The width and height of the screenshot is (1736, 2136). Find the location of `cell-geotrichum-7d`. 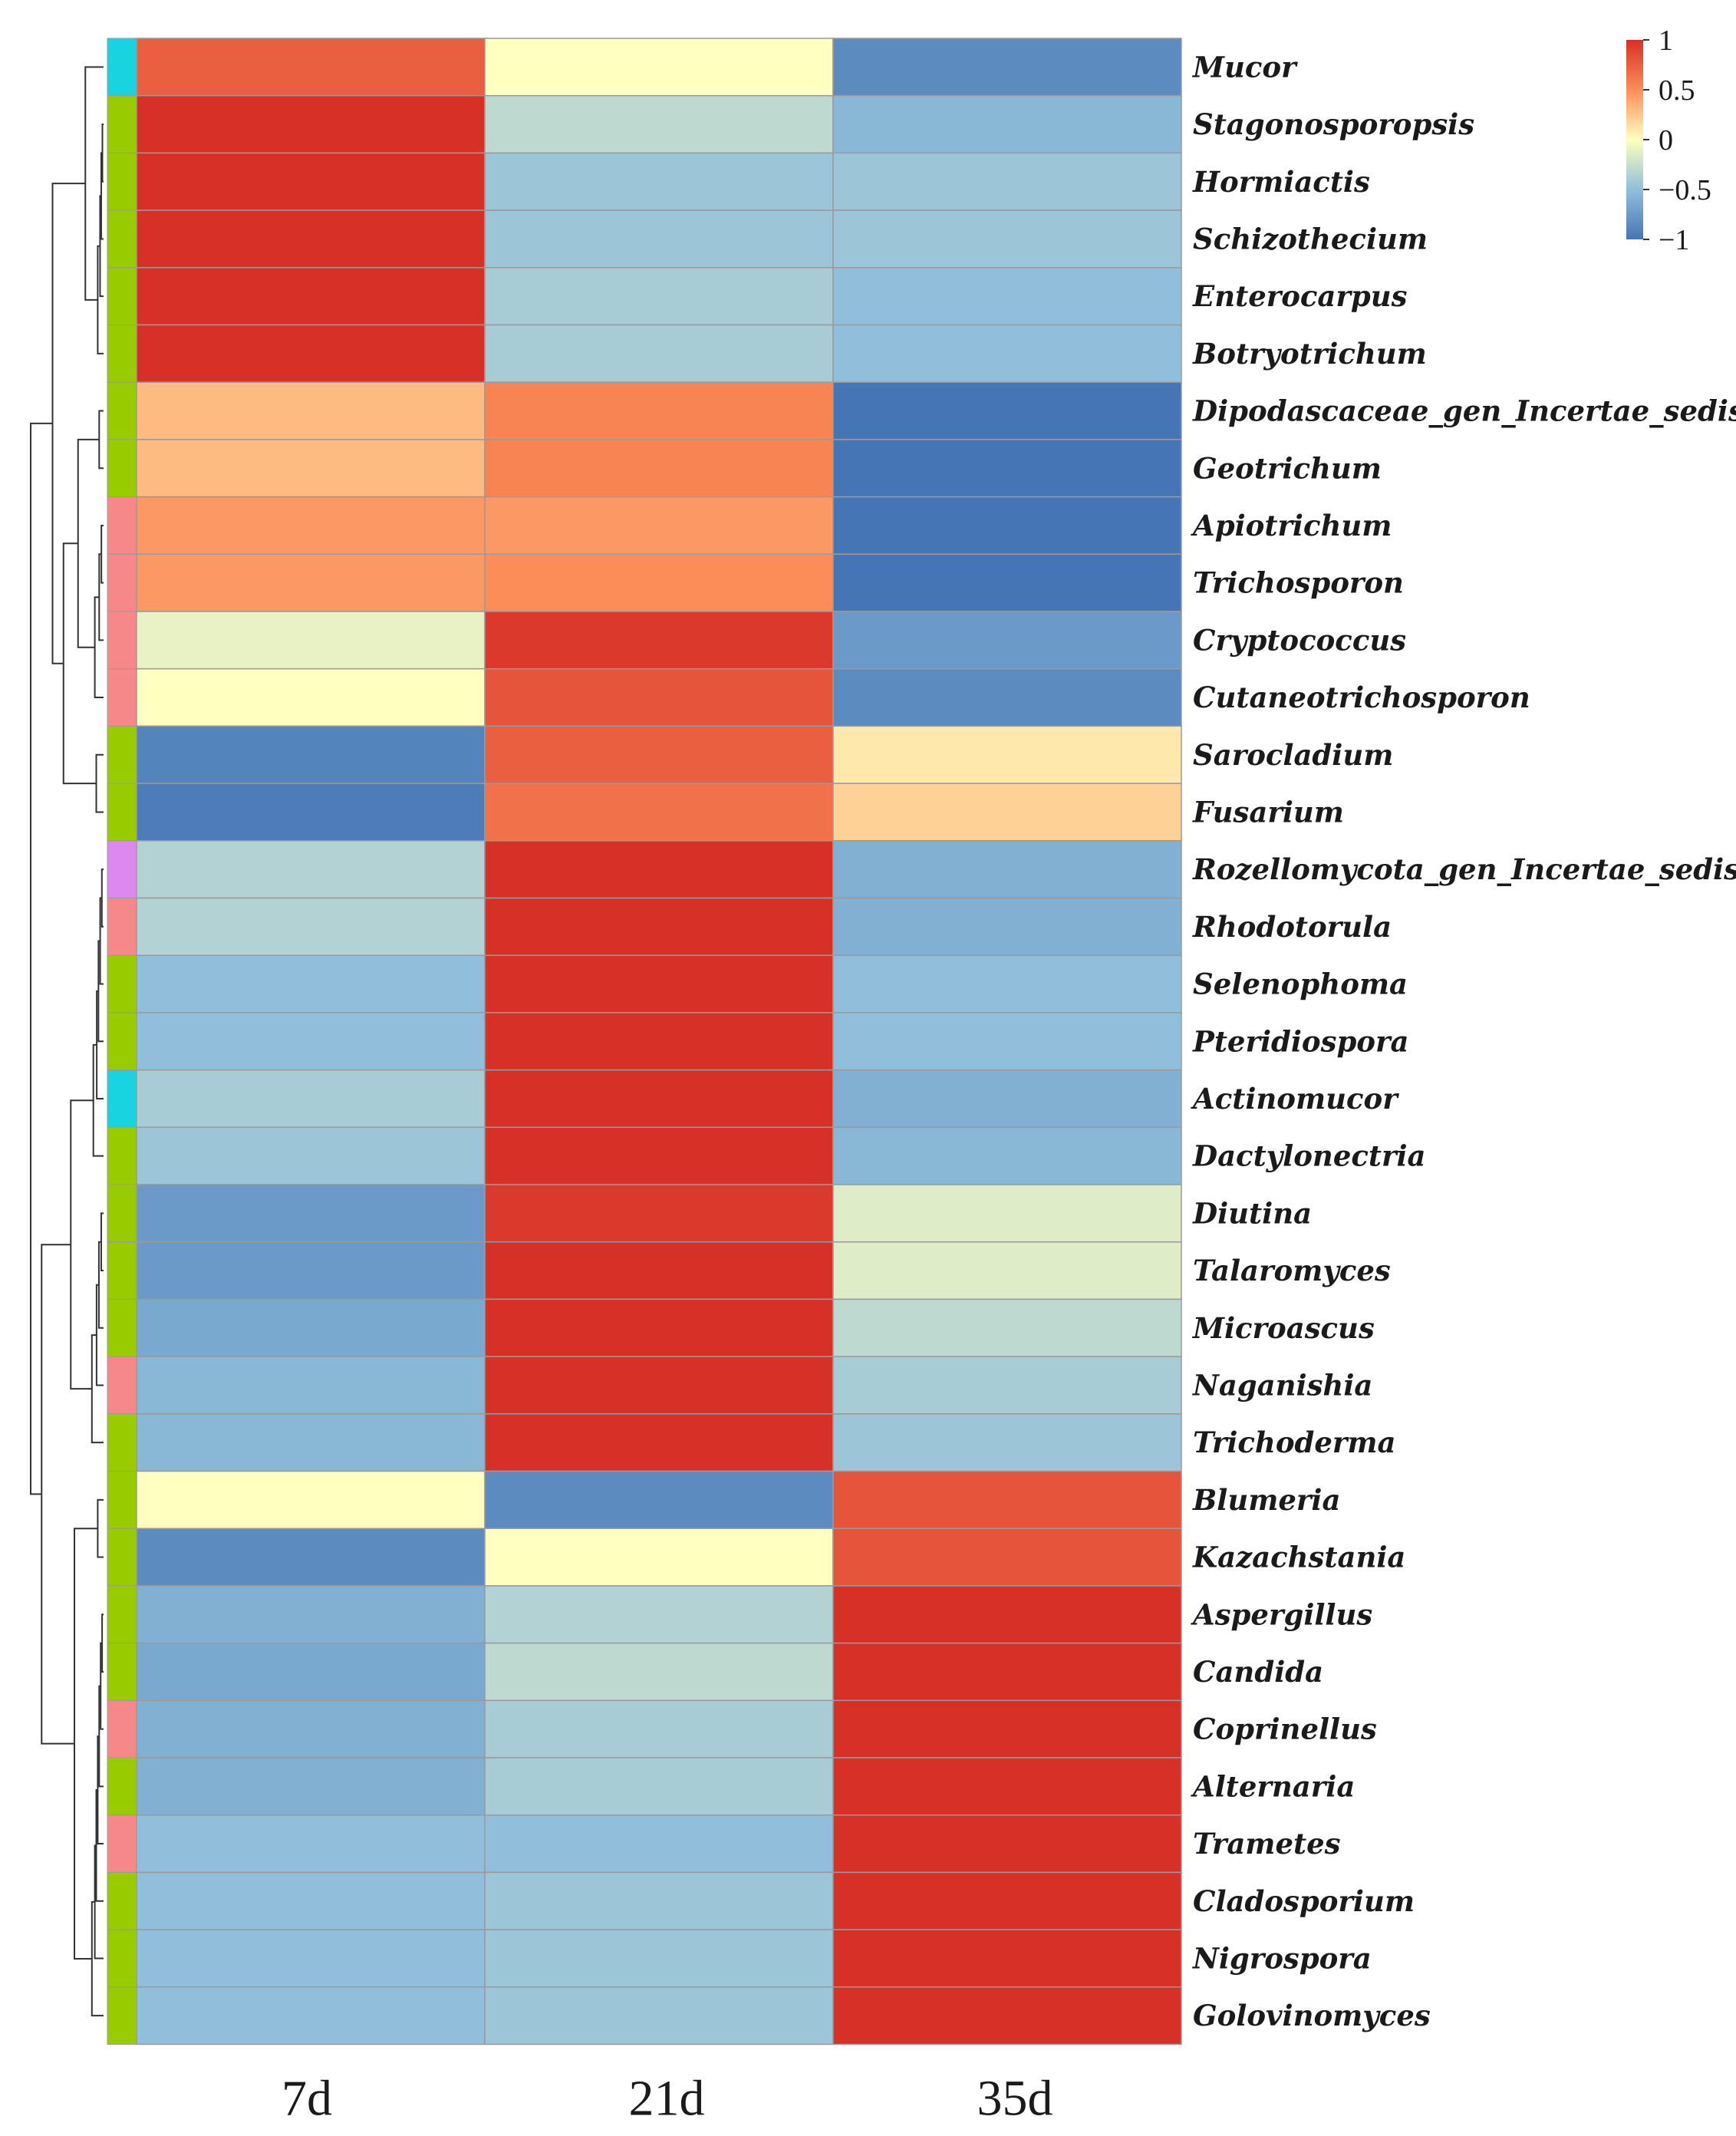

cell-geotrichum-7d is located at coordinates (311, 469).